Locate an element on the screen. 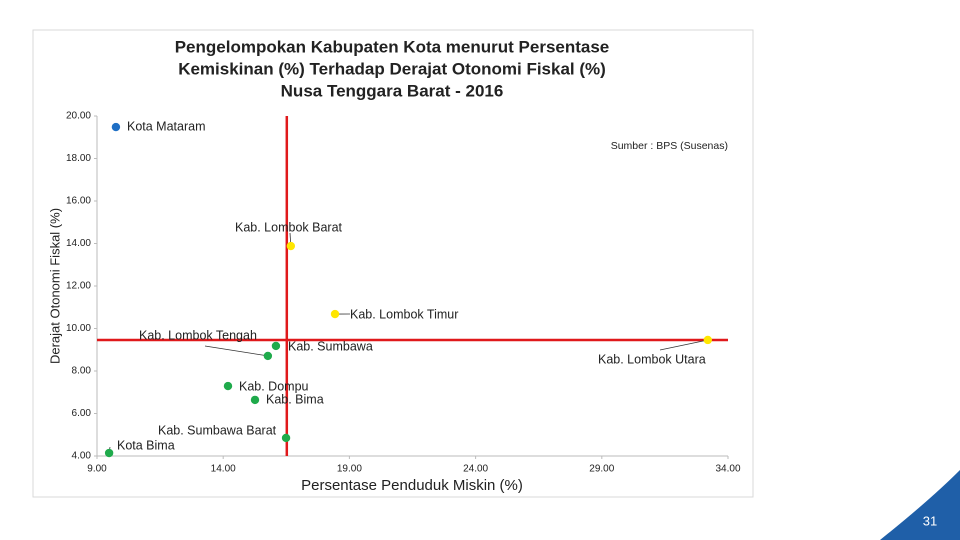  y-tick-label: 10.00 is located at coordinates (78, 328).